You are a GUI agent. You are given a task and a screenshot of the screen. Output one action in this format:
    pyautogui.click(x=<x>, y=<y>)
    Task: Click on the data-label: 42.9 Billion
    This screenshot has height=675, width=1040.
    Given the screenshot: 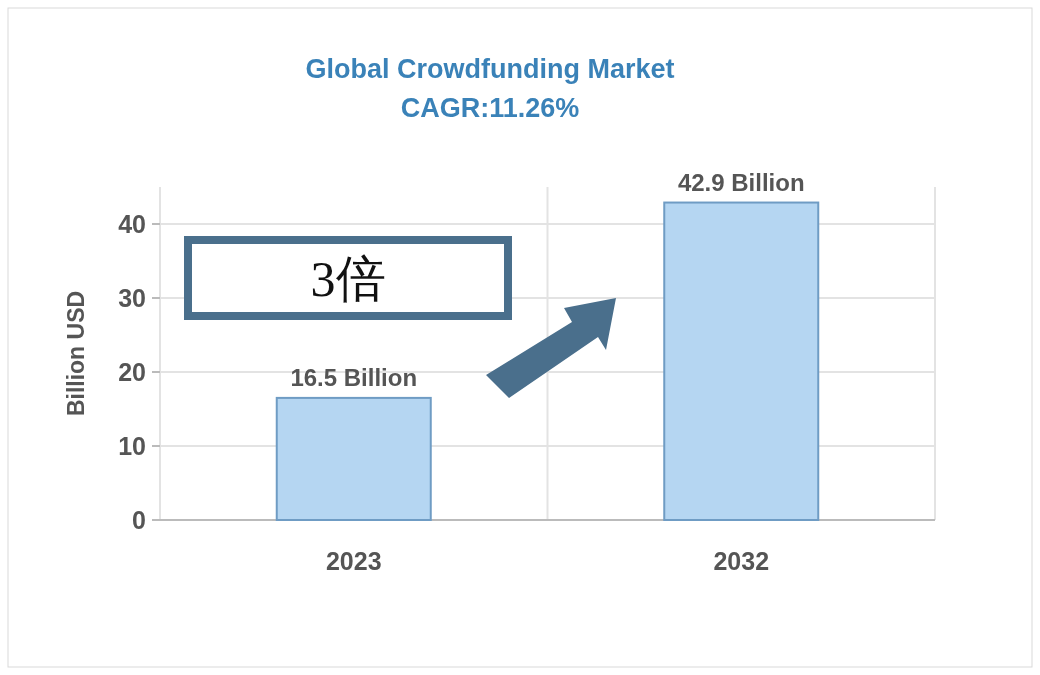 What is the action you would take?
    pyautogui.click(x=741, y=182)
    